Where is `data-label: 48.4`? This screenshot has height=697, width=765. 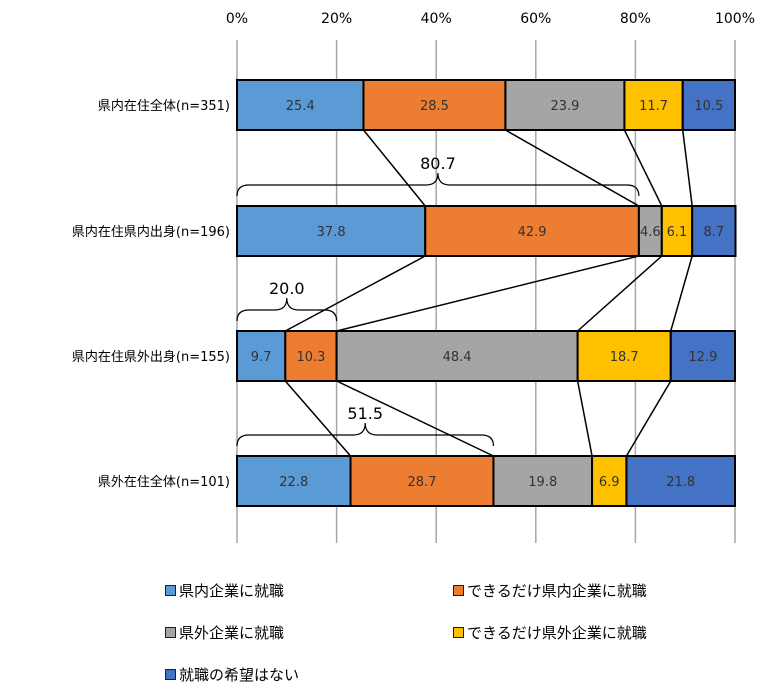
data-label: 48.4 is located at coordinates (457, 357).